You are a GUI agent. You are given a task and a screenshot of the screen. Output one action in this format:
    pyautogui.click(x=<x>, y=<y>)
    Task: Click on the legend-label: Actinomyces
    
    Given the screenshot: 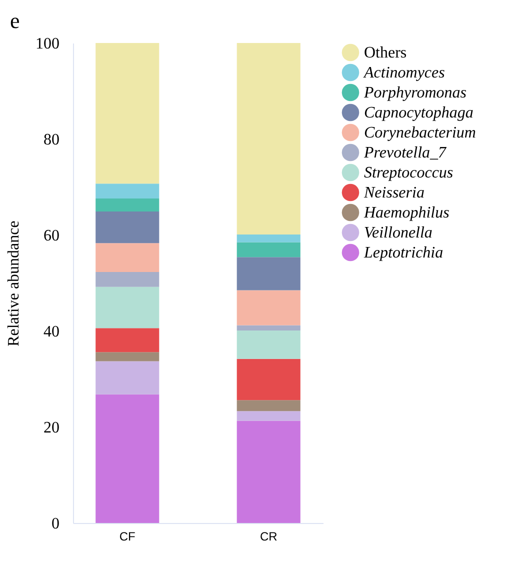 What is the action you would take?
    pyautogui.click(x=404, y=73)
    